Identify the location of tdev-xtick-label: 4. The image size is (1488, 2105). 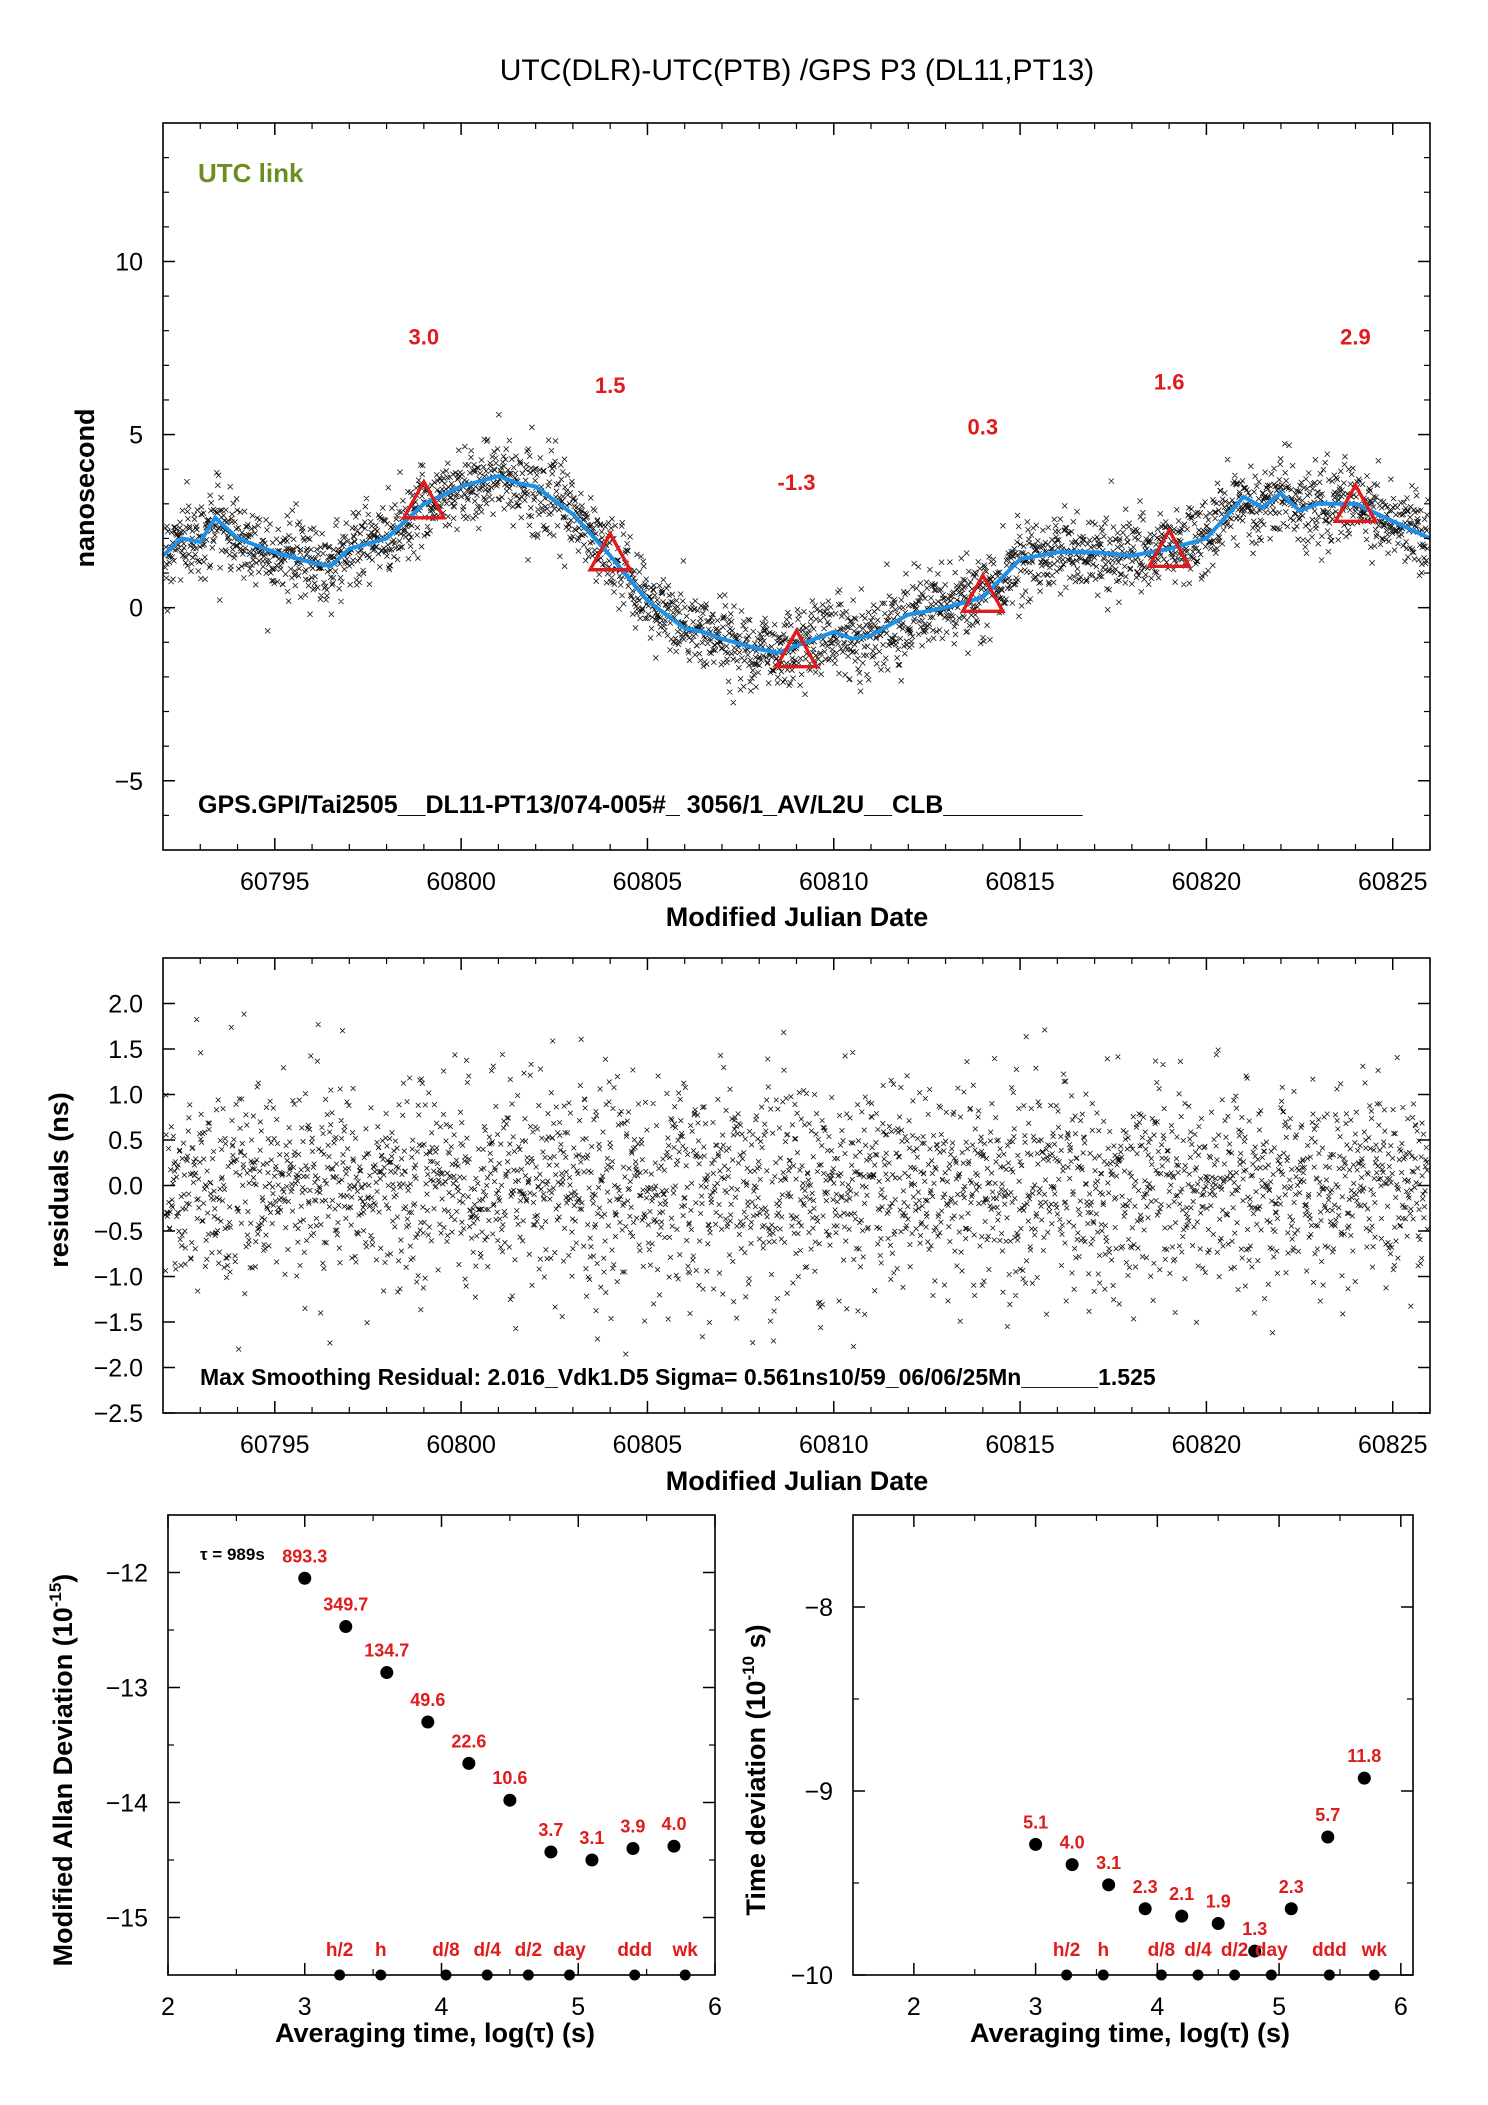
(1157, 2007).